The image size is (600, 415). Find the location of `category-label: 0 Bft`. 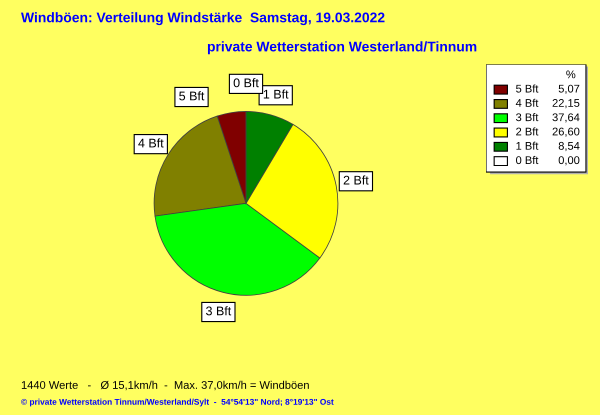

category-label: 0 Bft is located at coordinates (246, 83).